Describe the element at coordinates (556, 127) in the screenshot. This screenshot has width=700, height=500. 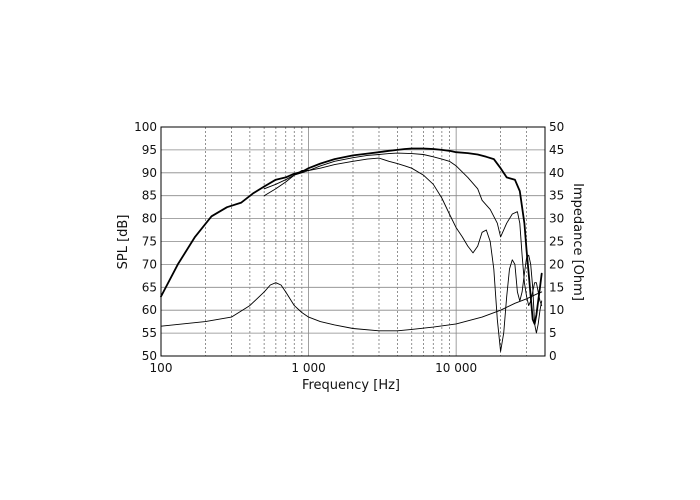
I see `y2-tick-label: 50` at that location.